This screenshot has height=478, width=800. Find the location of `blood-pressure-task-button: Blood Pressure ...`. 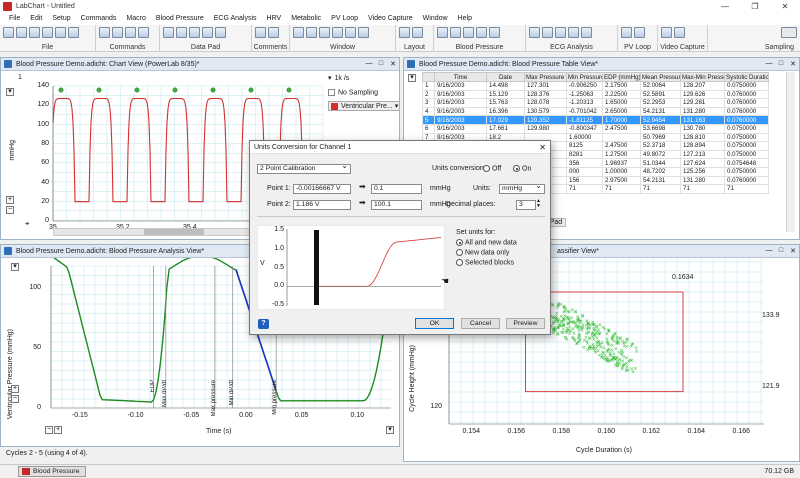

blood-pressure-task-button: Blood Pressure ... is located at coordinates (52, 472).